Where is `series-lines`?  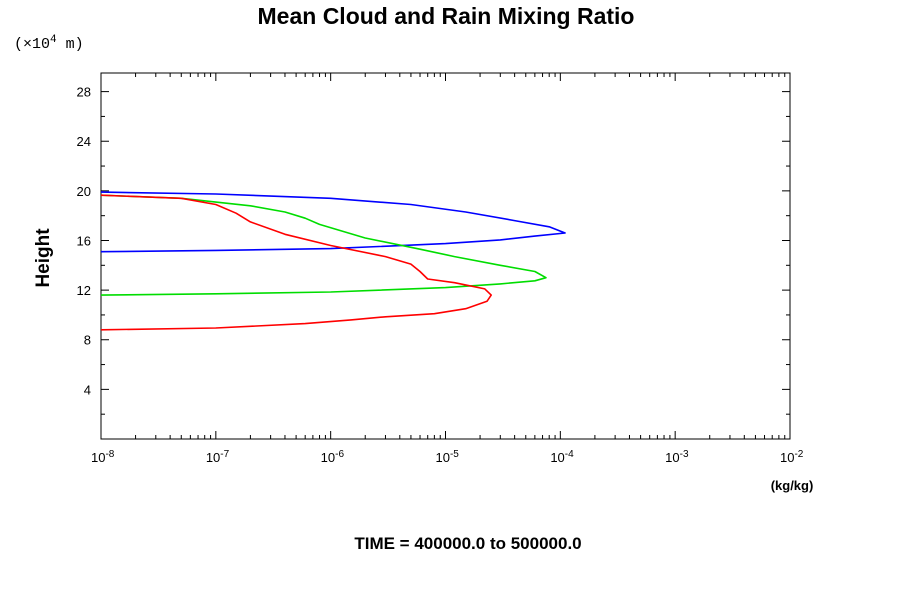
series-lines is located at coordinates (333, 261).